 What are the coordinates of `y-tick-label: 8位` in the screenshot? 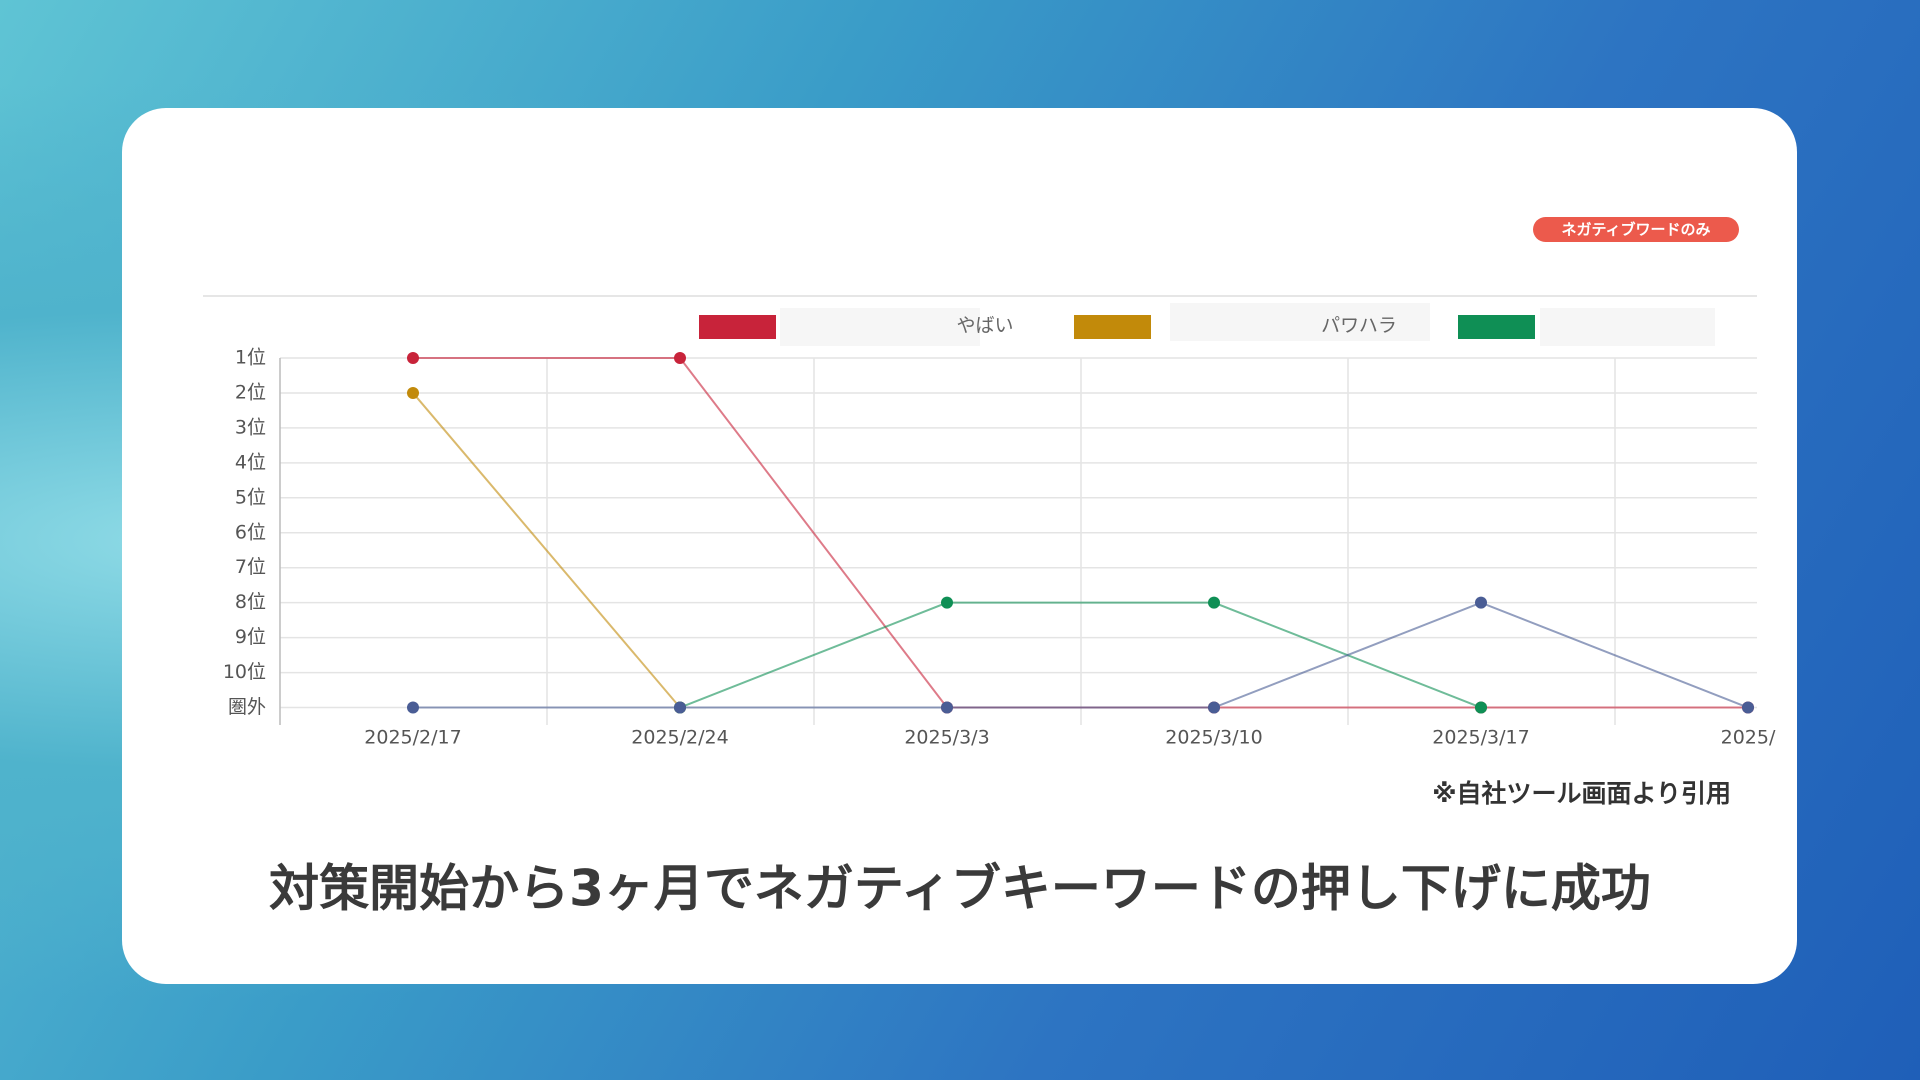 It's located at (250, 602).